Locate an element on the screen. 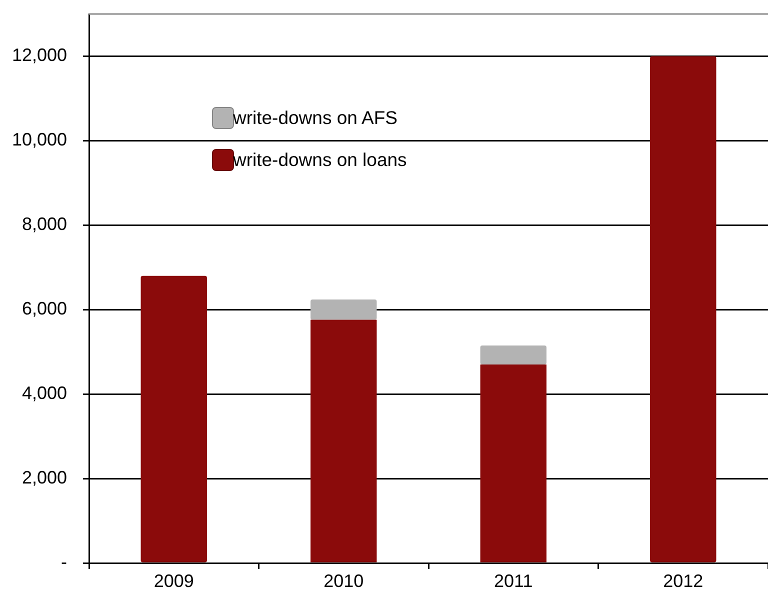  x-tick-label: 2011 is located at coordinates (513, 580).